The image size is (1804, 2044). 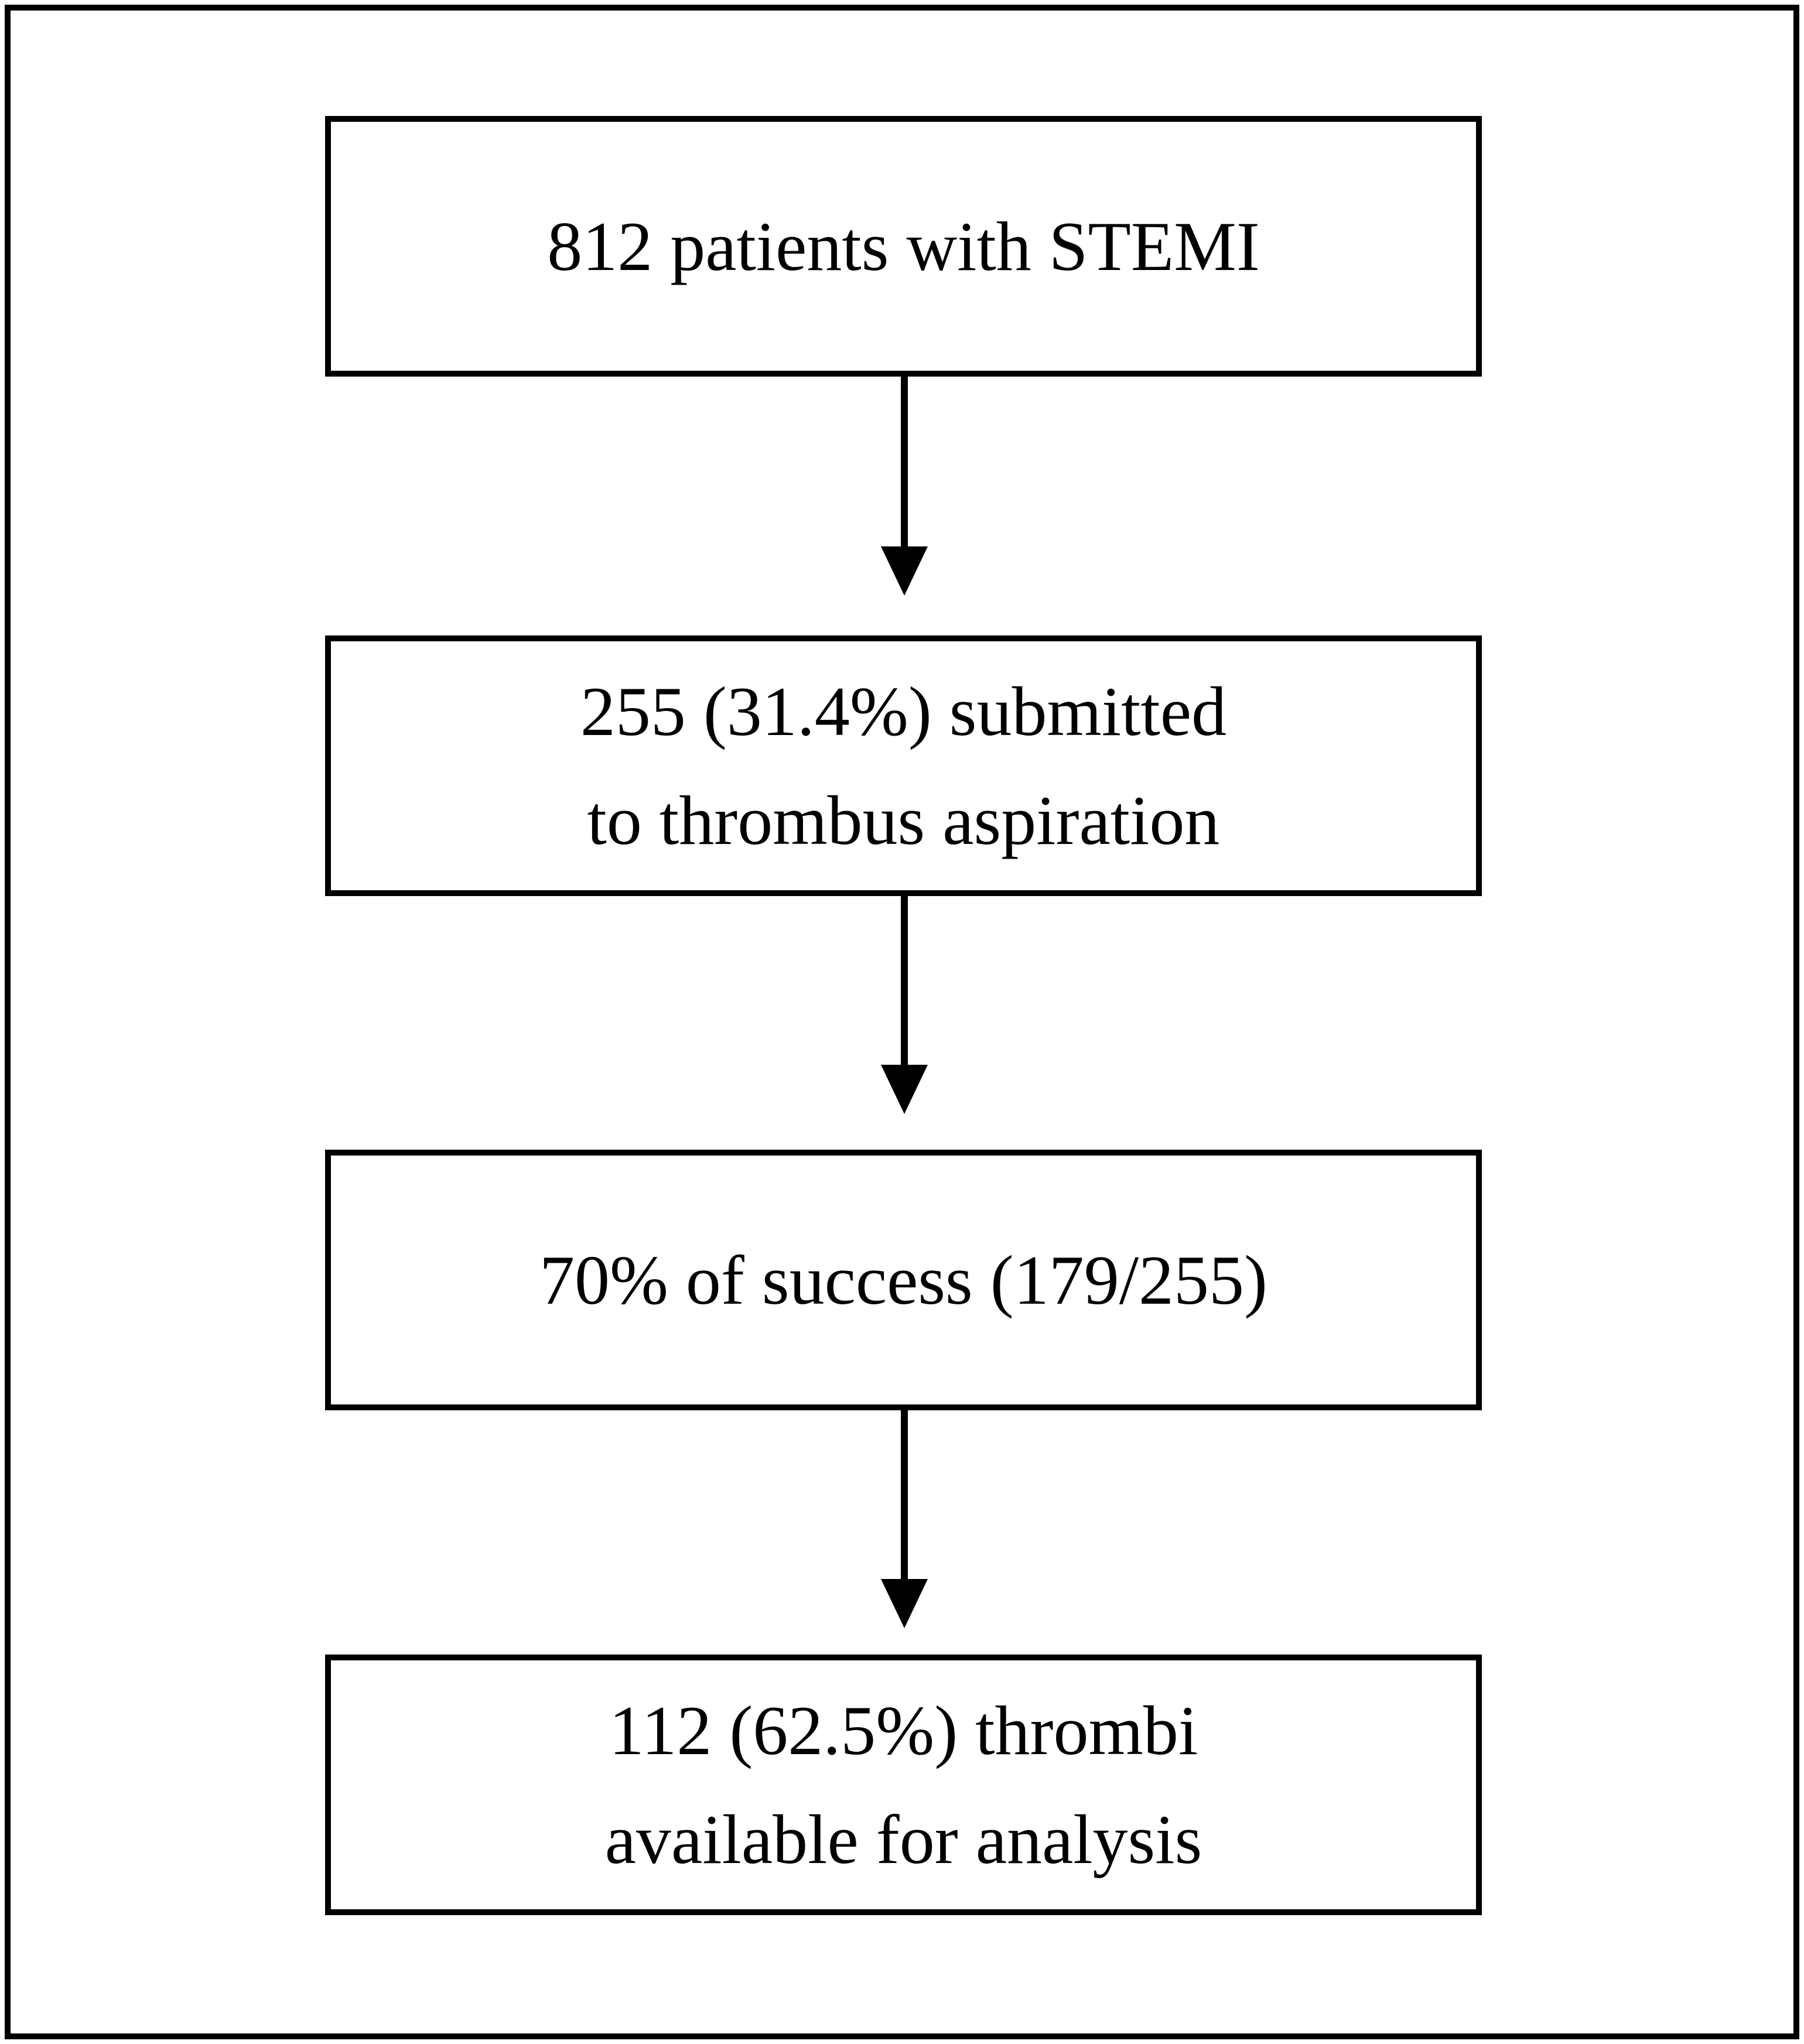 What do you see at coordinates (903, 1730) in the screenshot?
I see `node-text-line: 112 (62.5%) thrombi` at bounding box center [903, 1730].